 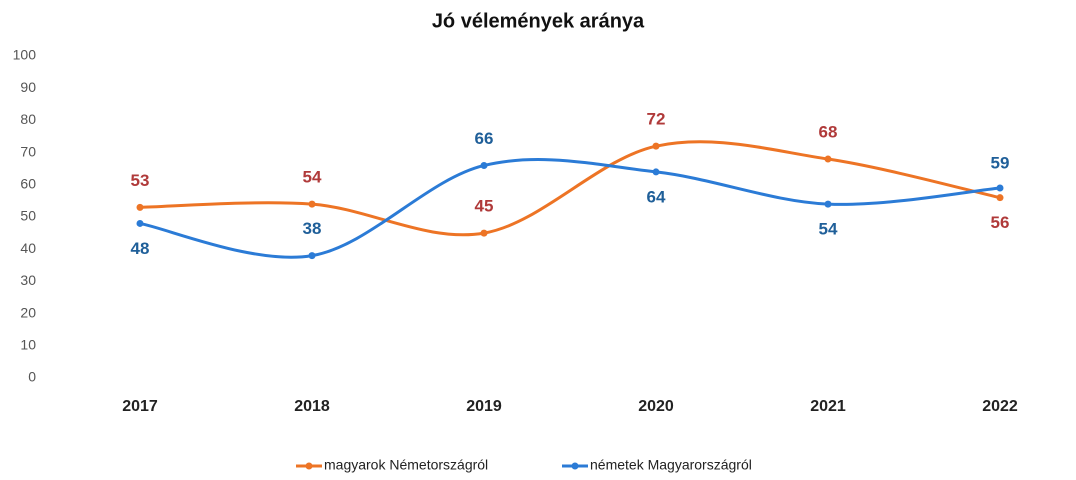 I want to click on data-label: 48, so click(x=140, y=248).